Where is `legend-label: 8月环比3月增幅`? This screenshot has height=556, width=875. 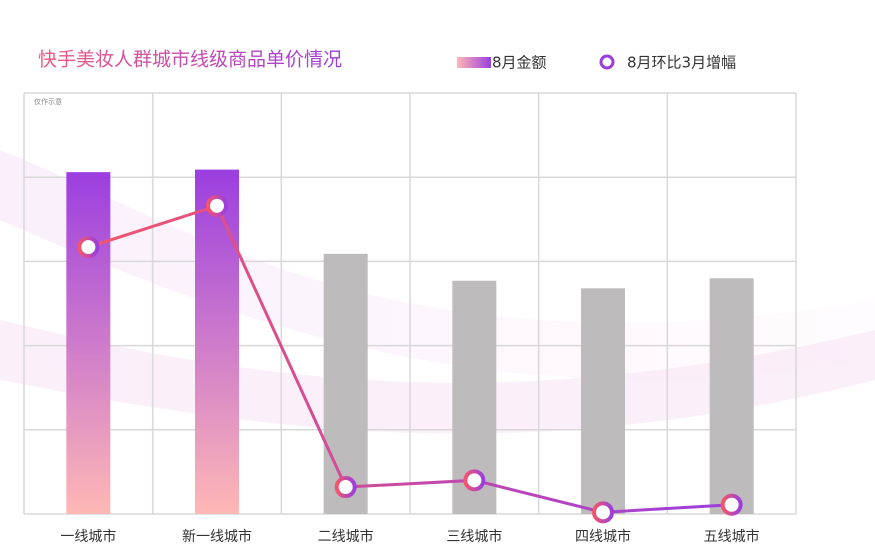
legend-label: 8月环比3月增幅 is located at coordinates (681, 63).